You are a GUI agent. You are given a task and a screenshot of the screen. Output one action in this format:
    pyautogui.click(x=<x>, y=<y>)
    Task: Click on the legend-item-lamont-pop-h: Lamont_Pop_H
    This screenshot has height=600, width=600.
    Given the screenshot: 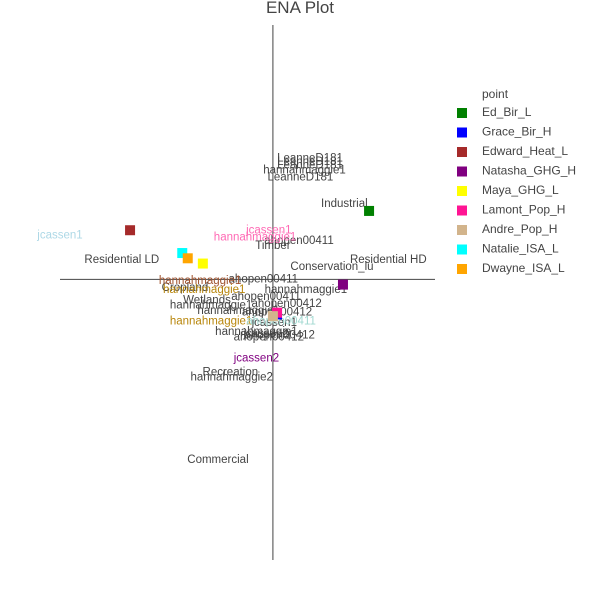 What is the action you would take?
    pyautogui.click(x=511, y=210)
    